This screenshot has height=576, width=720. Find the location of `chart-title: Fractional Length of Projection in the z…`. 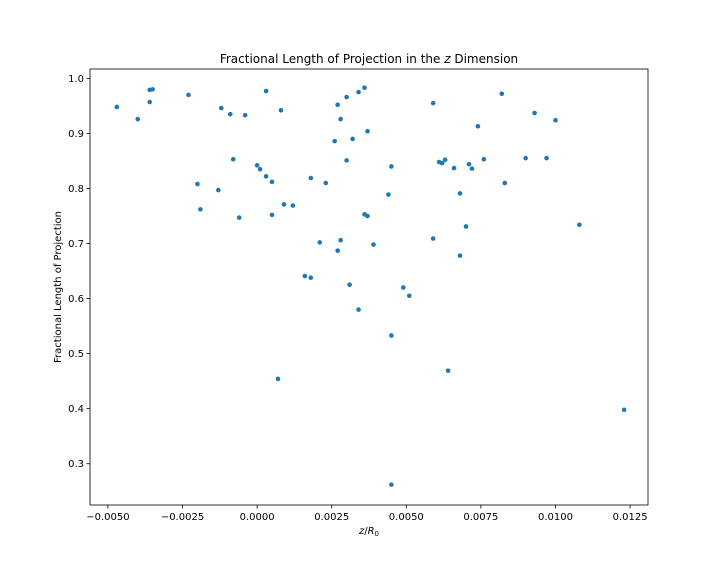

chart-title: Fractional Length of Projection in the z… is located at coordinates (369, 59).